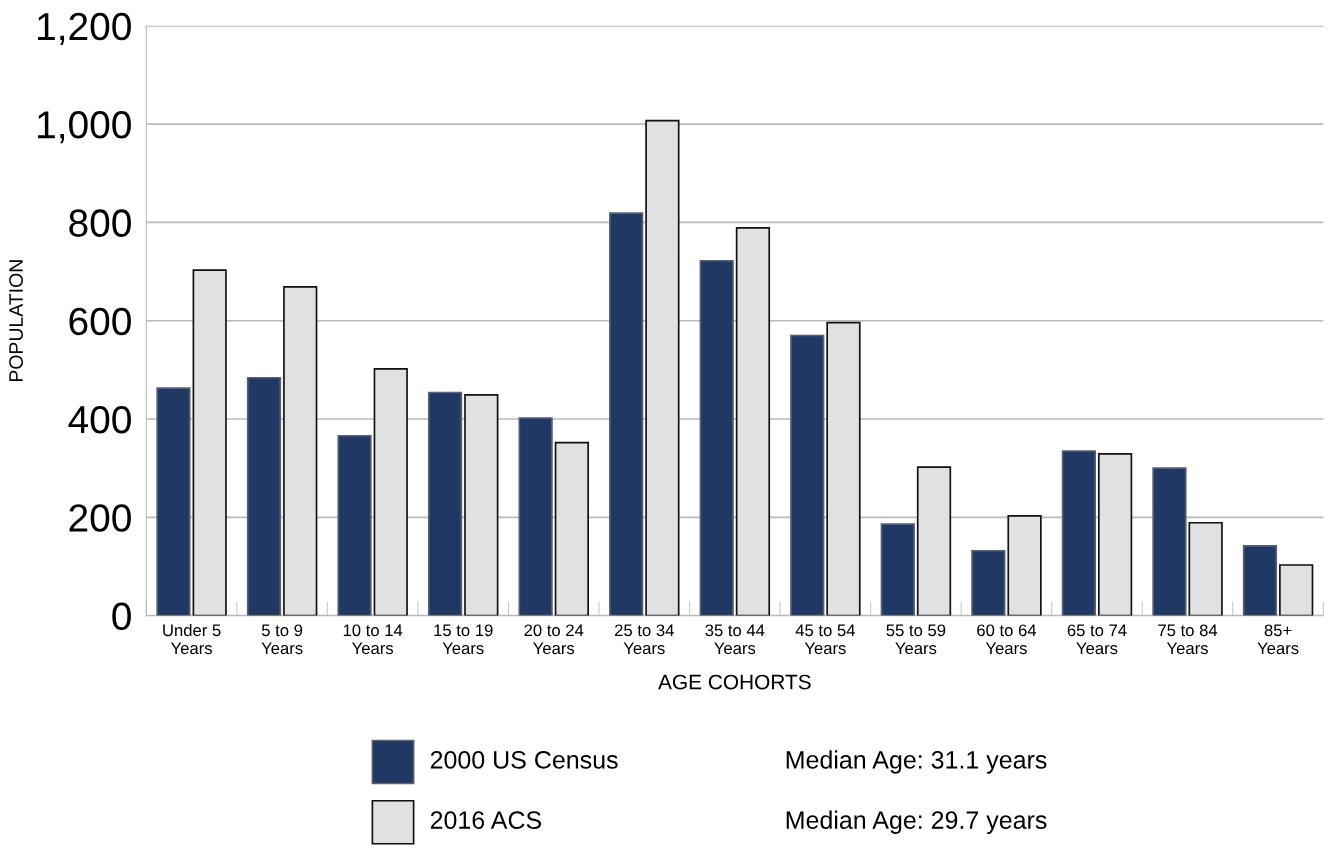  Describe the element at coordinates (734, 682) in the screenshot. I see `x-axis-title: AGE COHORTS` at that location.